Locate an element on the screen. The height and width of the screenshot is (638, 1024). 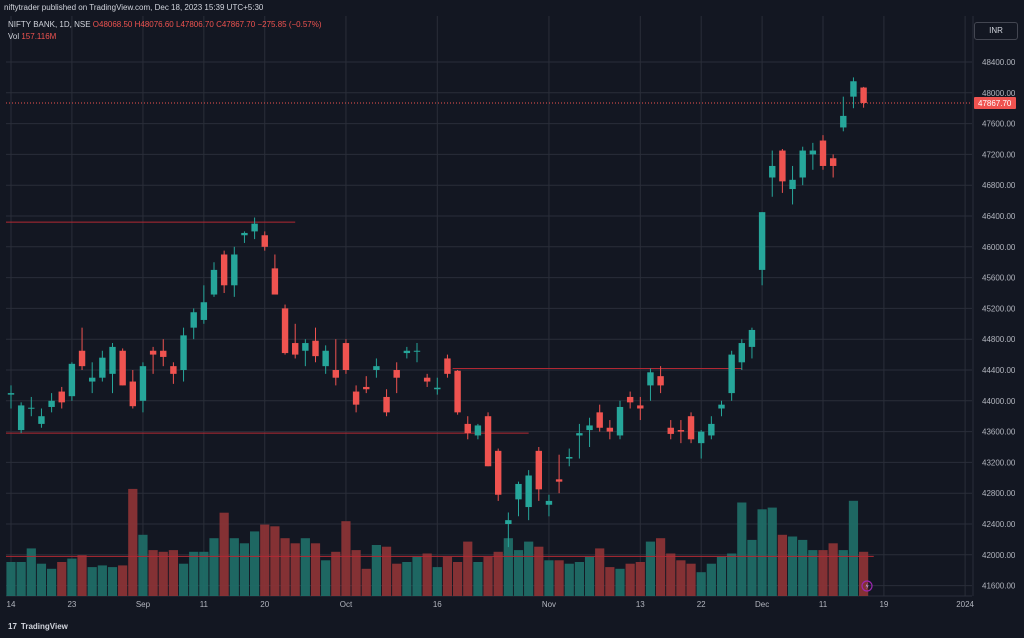
last-price-label-bg is located at coordinates (995, 102).